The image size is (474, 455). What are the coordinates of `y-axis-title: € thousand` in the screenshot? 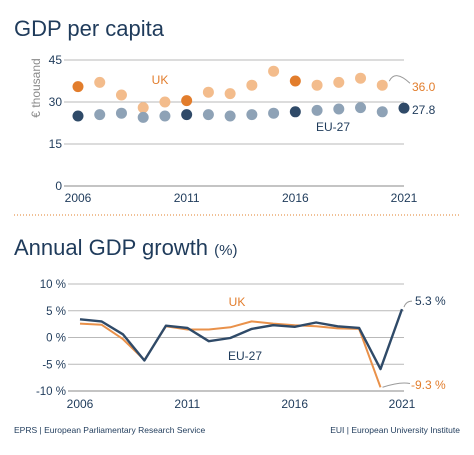 It's located at (36, 87).